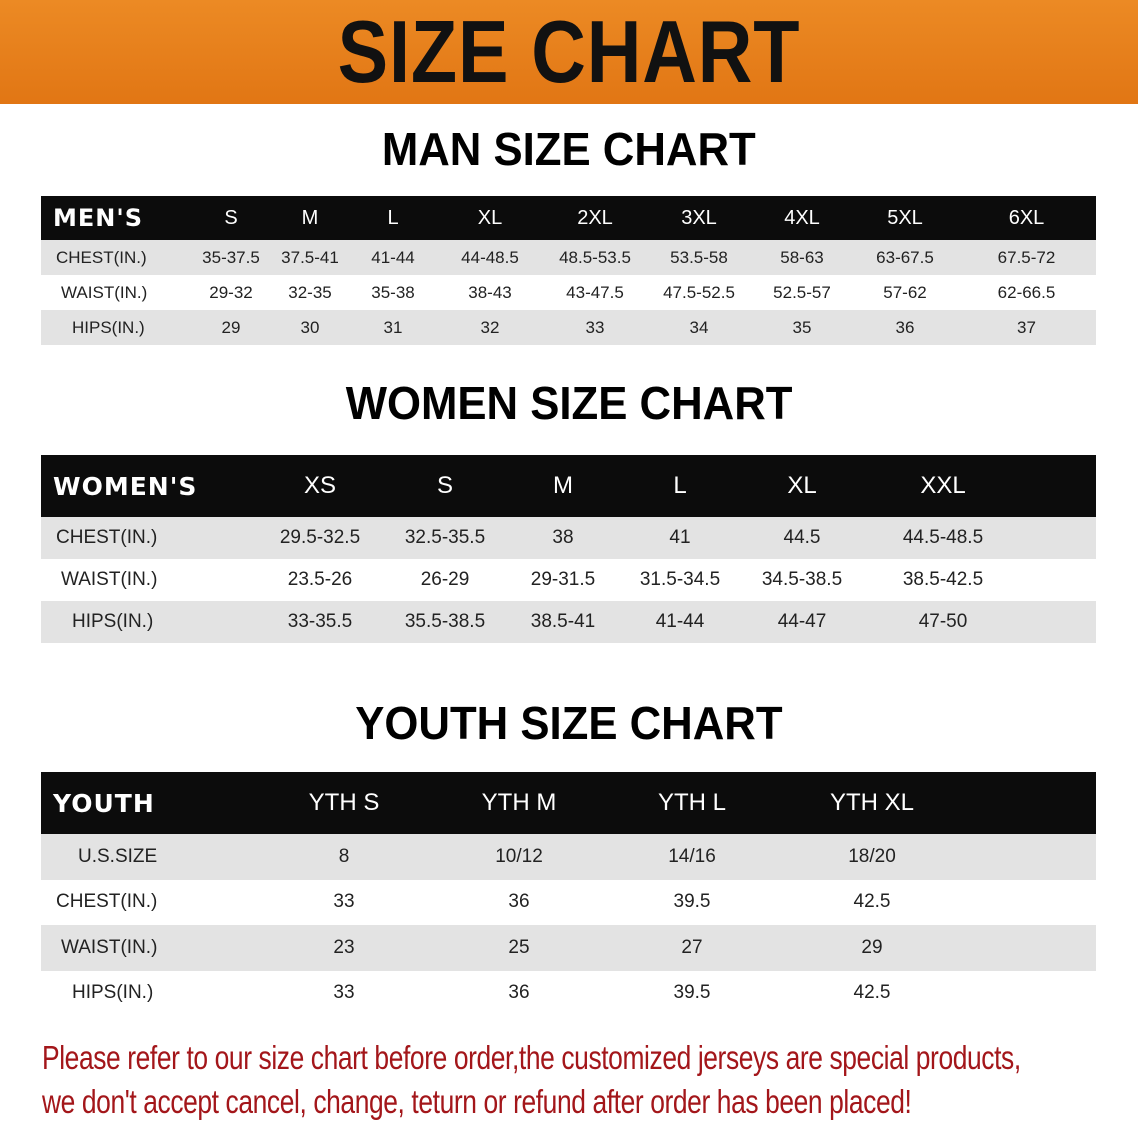 Image resolution: width=1138 pixels, height=1132 pixels. Describe the element at coordinates (802, 292) in the screenshot. I see `table-cell: 52.5-57` at that location.